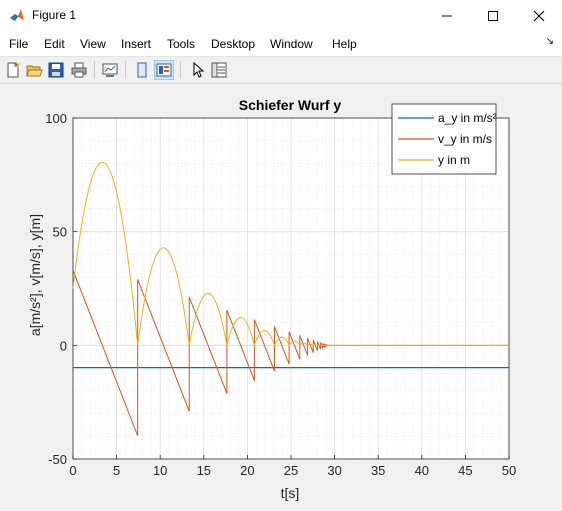  Describe the element at coordinates (57, 459) in the screenshot. I see `y-tick-label: -50` at that location.